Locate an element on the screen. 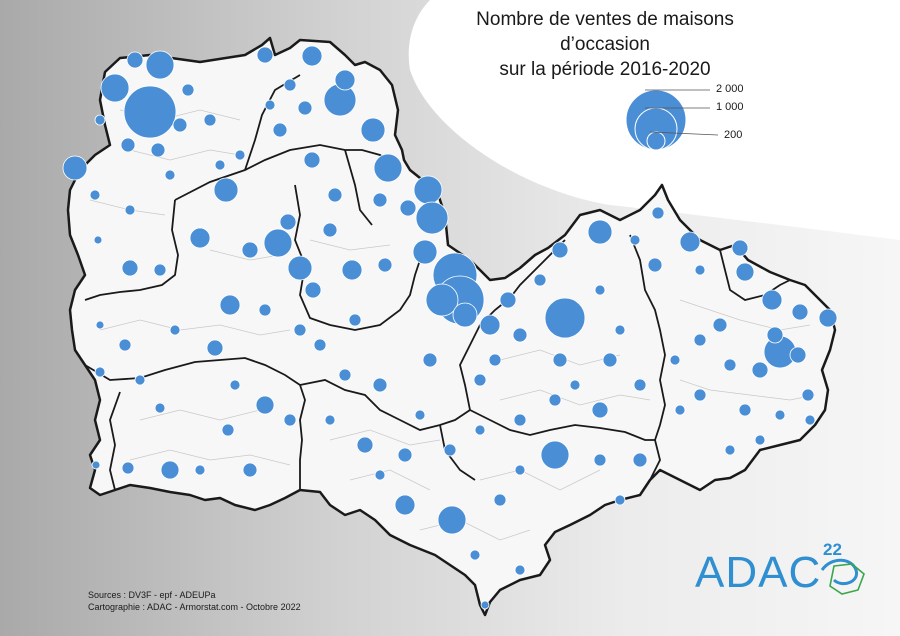 Image resolution: width=900 pixels, height=636 pixels. title-line-2: sur la période 2016-2020 is located at coordinates (605, 69).